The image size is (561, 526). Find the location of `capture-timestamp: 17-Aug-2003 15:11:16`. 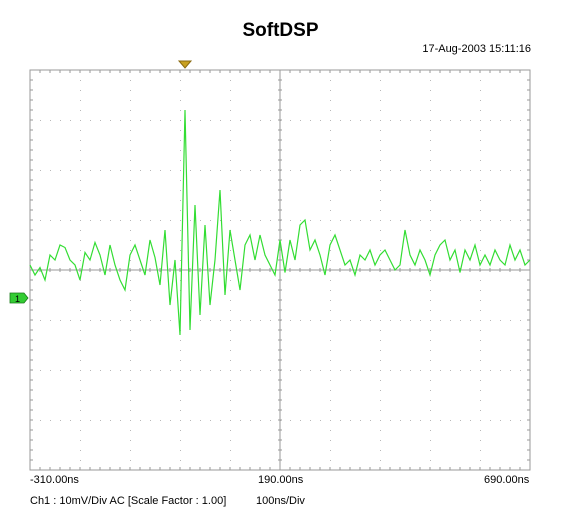

capture-timestamp: 17-Aug-2003 15:11:16 is located at coordinates (476, 49).